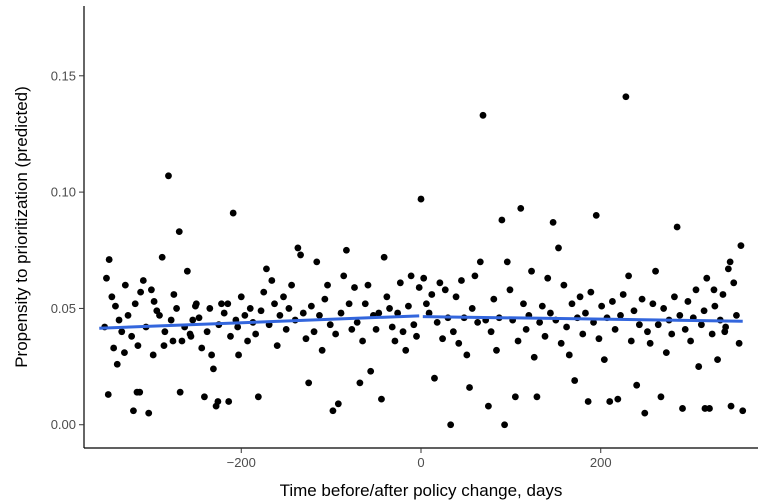 The width and height of the screenshot is (764, 502). I want to click on fit-line-before, so click(259, 322).